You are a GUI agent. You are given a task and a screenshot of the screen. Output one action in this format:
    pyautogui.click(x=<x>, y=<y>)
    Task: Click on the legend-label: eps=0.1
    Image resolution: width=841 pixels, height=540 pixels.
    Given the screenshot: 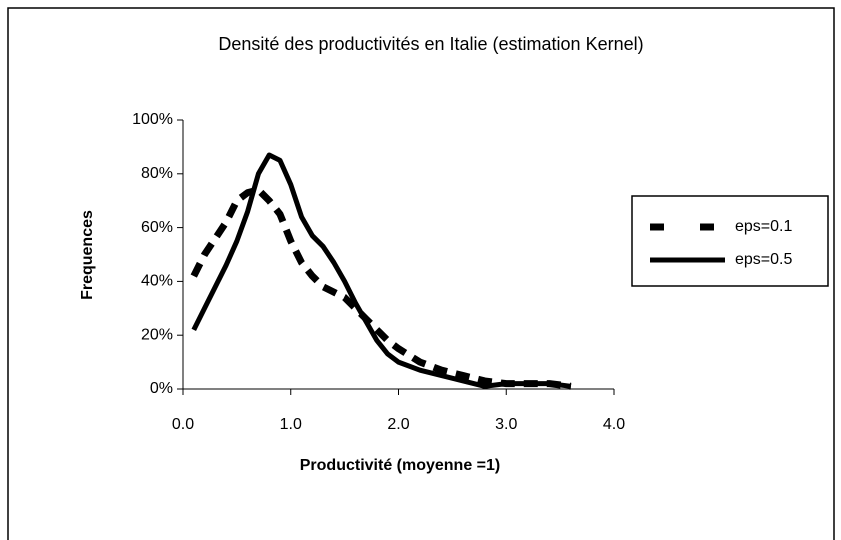 What is the action you would take?
    pyautogui.click(x=763, y=226)
    